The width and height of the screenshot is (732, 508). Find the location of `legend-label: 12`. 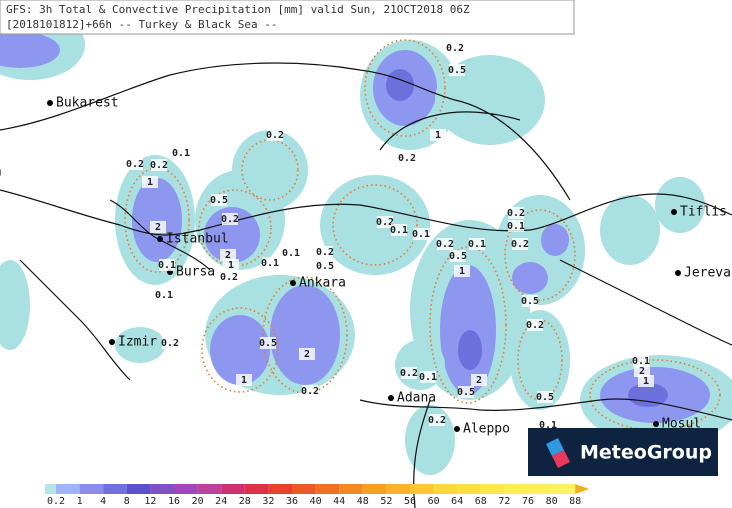

legend-label: 12 is located at coordinates (150, 501).